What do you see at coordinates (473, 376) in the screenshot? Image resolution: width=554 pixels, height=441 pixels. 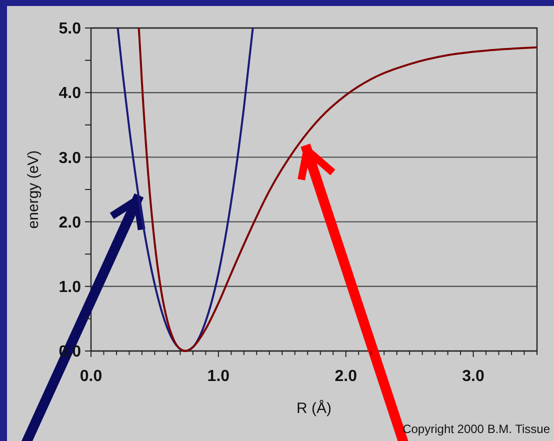 I see `x-tick-label: 3.0` at bounding box center [473, 376].